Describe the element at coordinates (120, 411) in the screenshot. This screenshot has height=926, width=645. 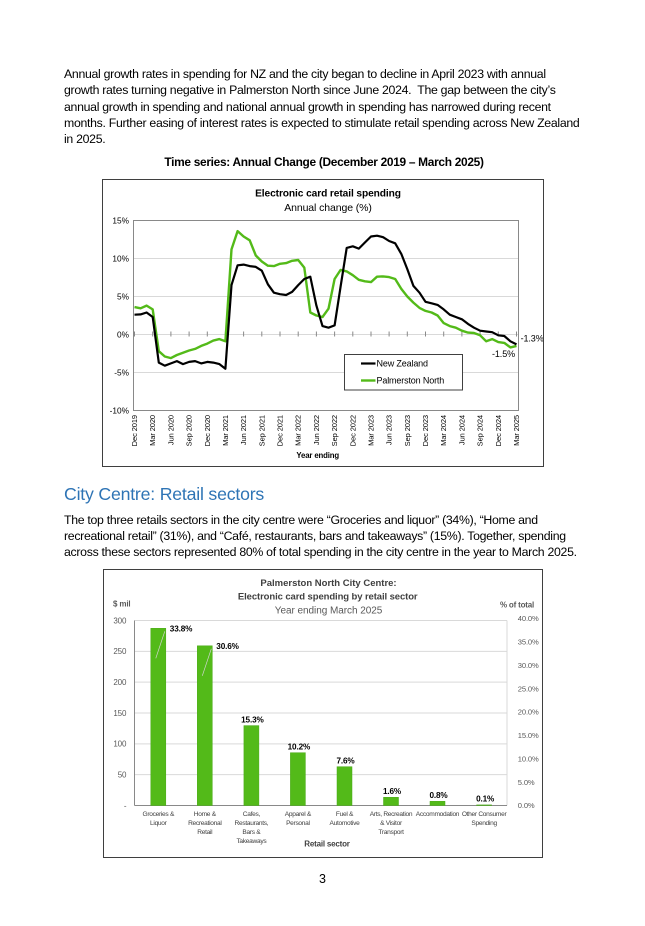
I see `svg-text: -10%` at that location.